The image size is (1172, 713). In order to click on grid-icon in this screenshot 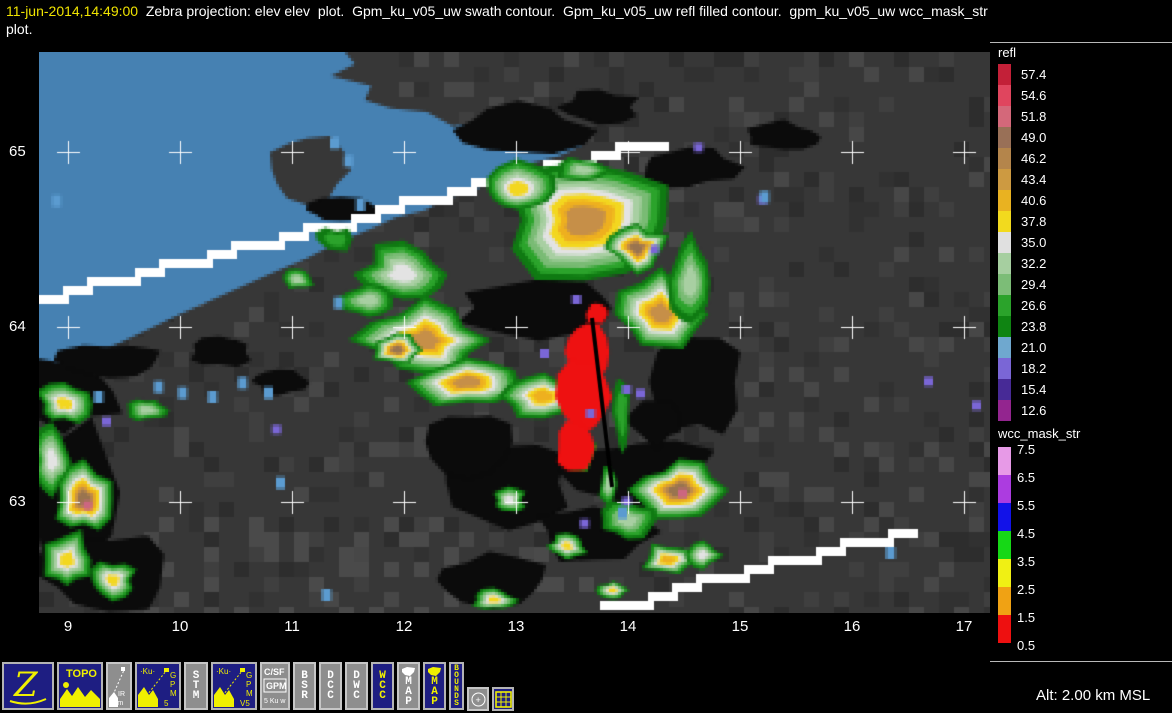, I will do `click(503, 699)`.